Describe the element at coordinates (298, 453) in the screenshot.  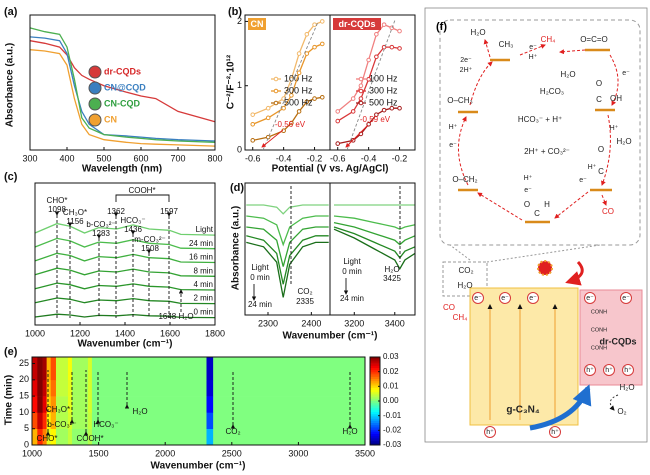
I see `x-tick-label: 3000` at that location.